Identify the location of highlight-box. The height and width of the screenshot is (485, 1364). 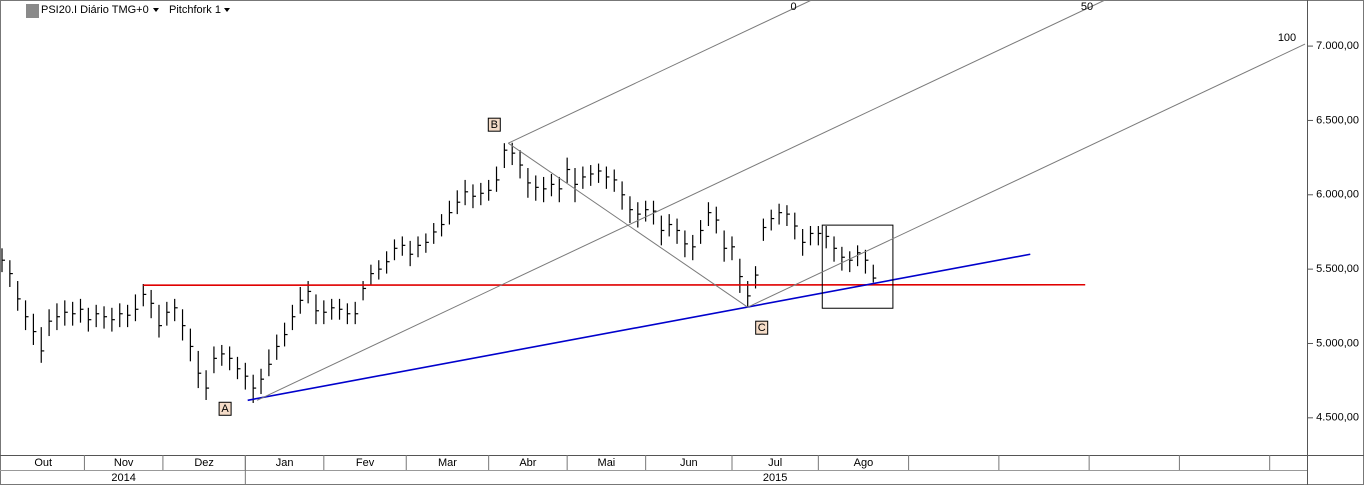
(857, 266).